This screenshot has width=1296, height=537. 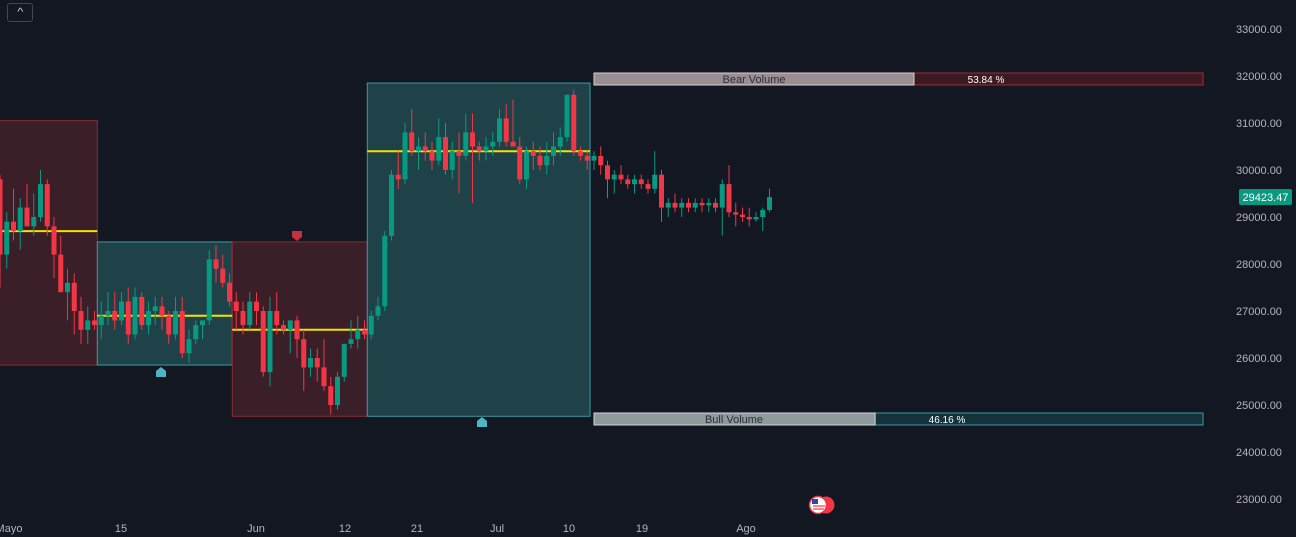 I want to click on chevron-up-icon: ^, so click(x=20, y=12).